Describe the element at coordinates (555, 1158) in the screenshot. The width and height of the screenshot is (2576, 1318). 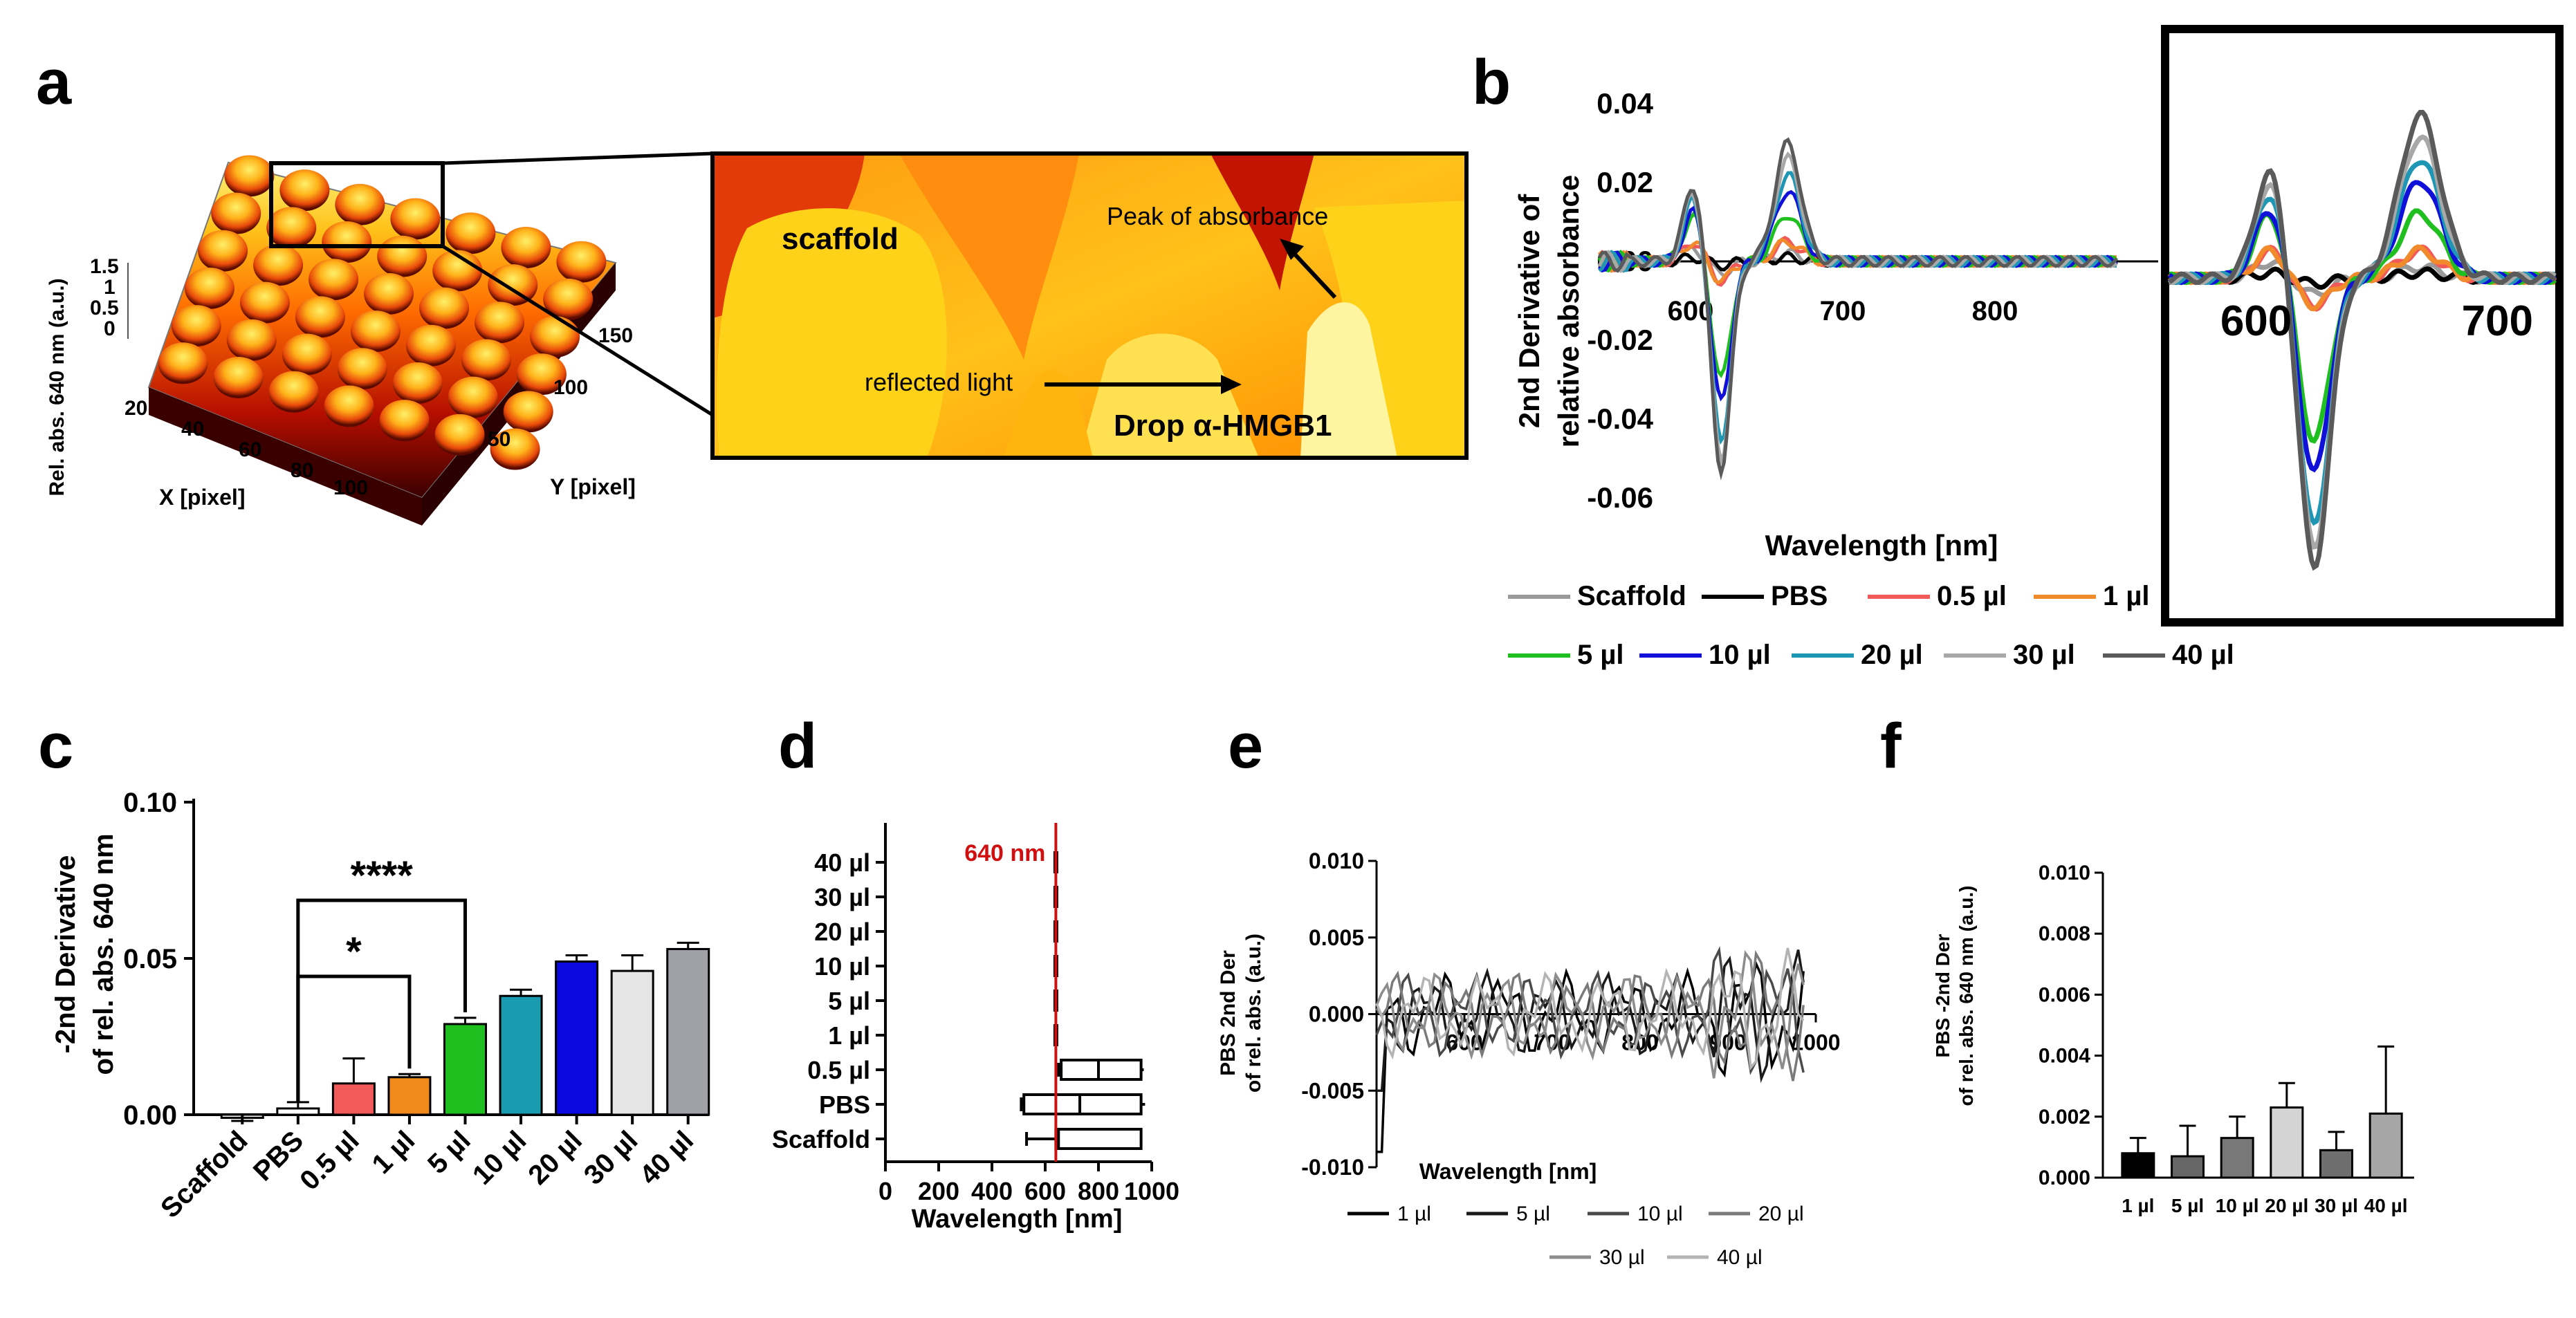
I see `panel-c-x-tick: 20 µl` at that location.